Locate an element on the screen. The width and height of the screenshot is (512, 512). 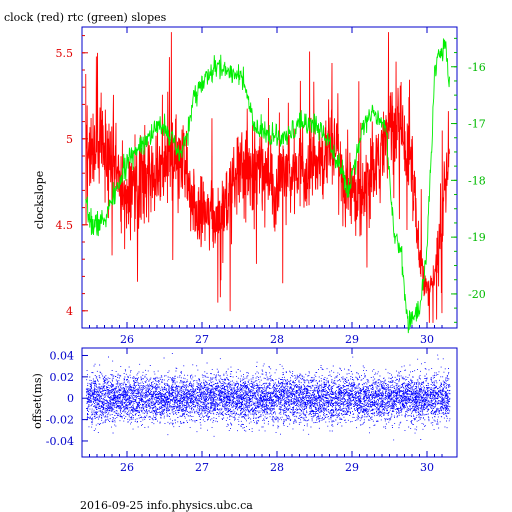
offset-y-axis: 0.04 0.02 0 -0.02 -0.04 is located at coordinates (67, 398).